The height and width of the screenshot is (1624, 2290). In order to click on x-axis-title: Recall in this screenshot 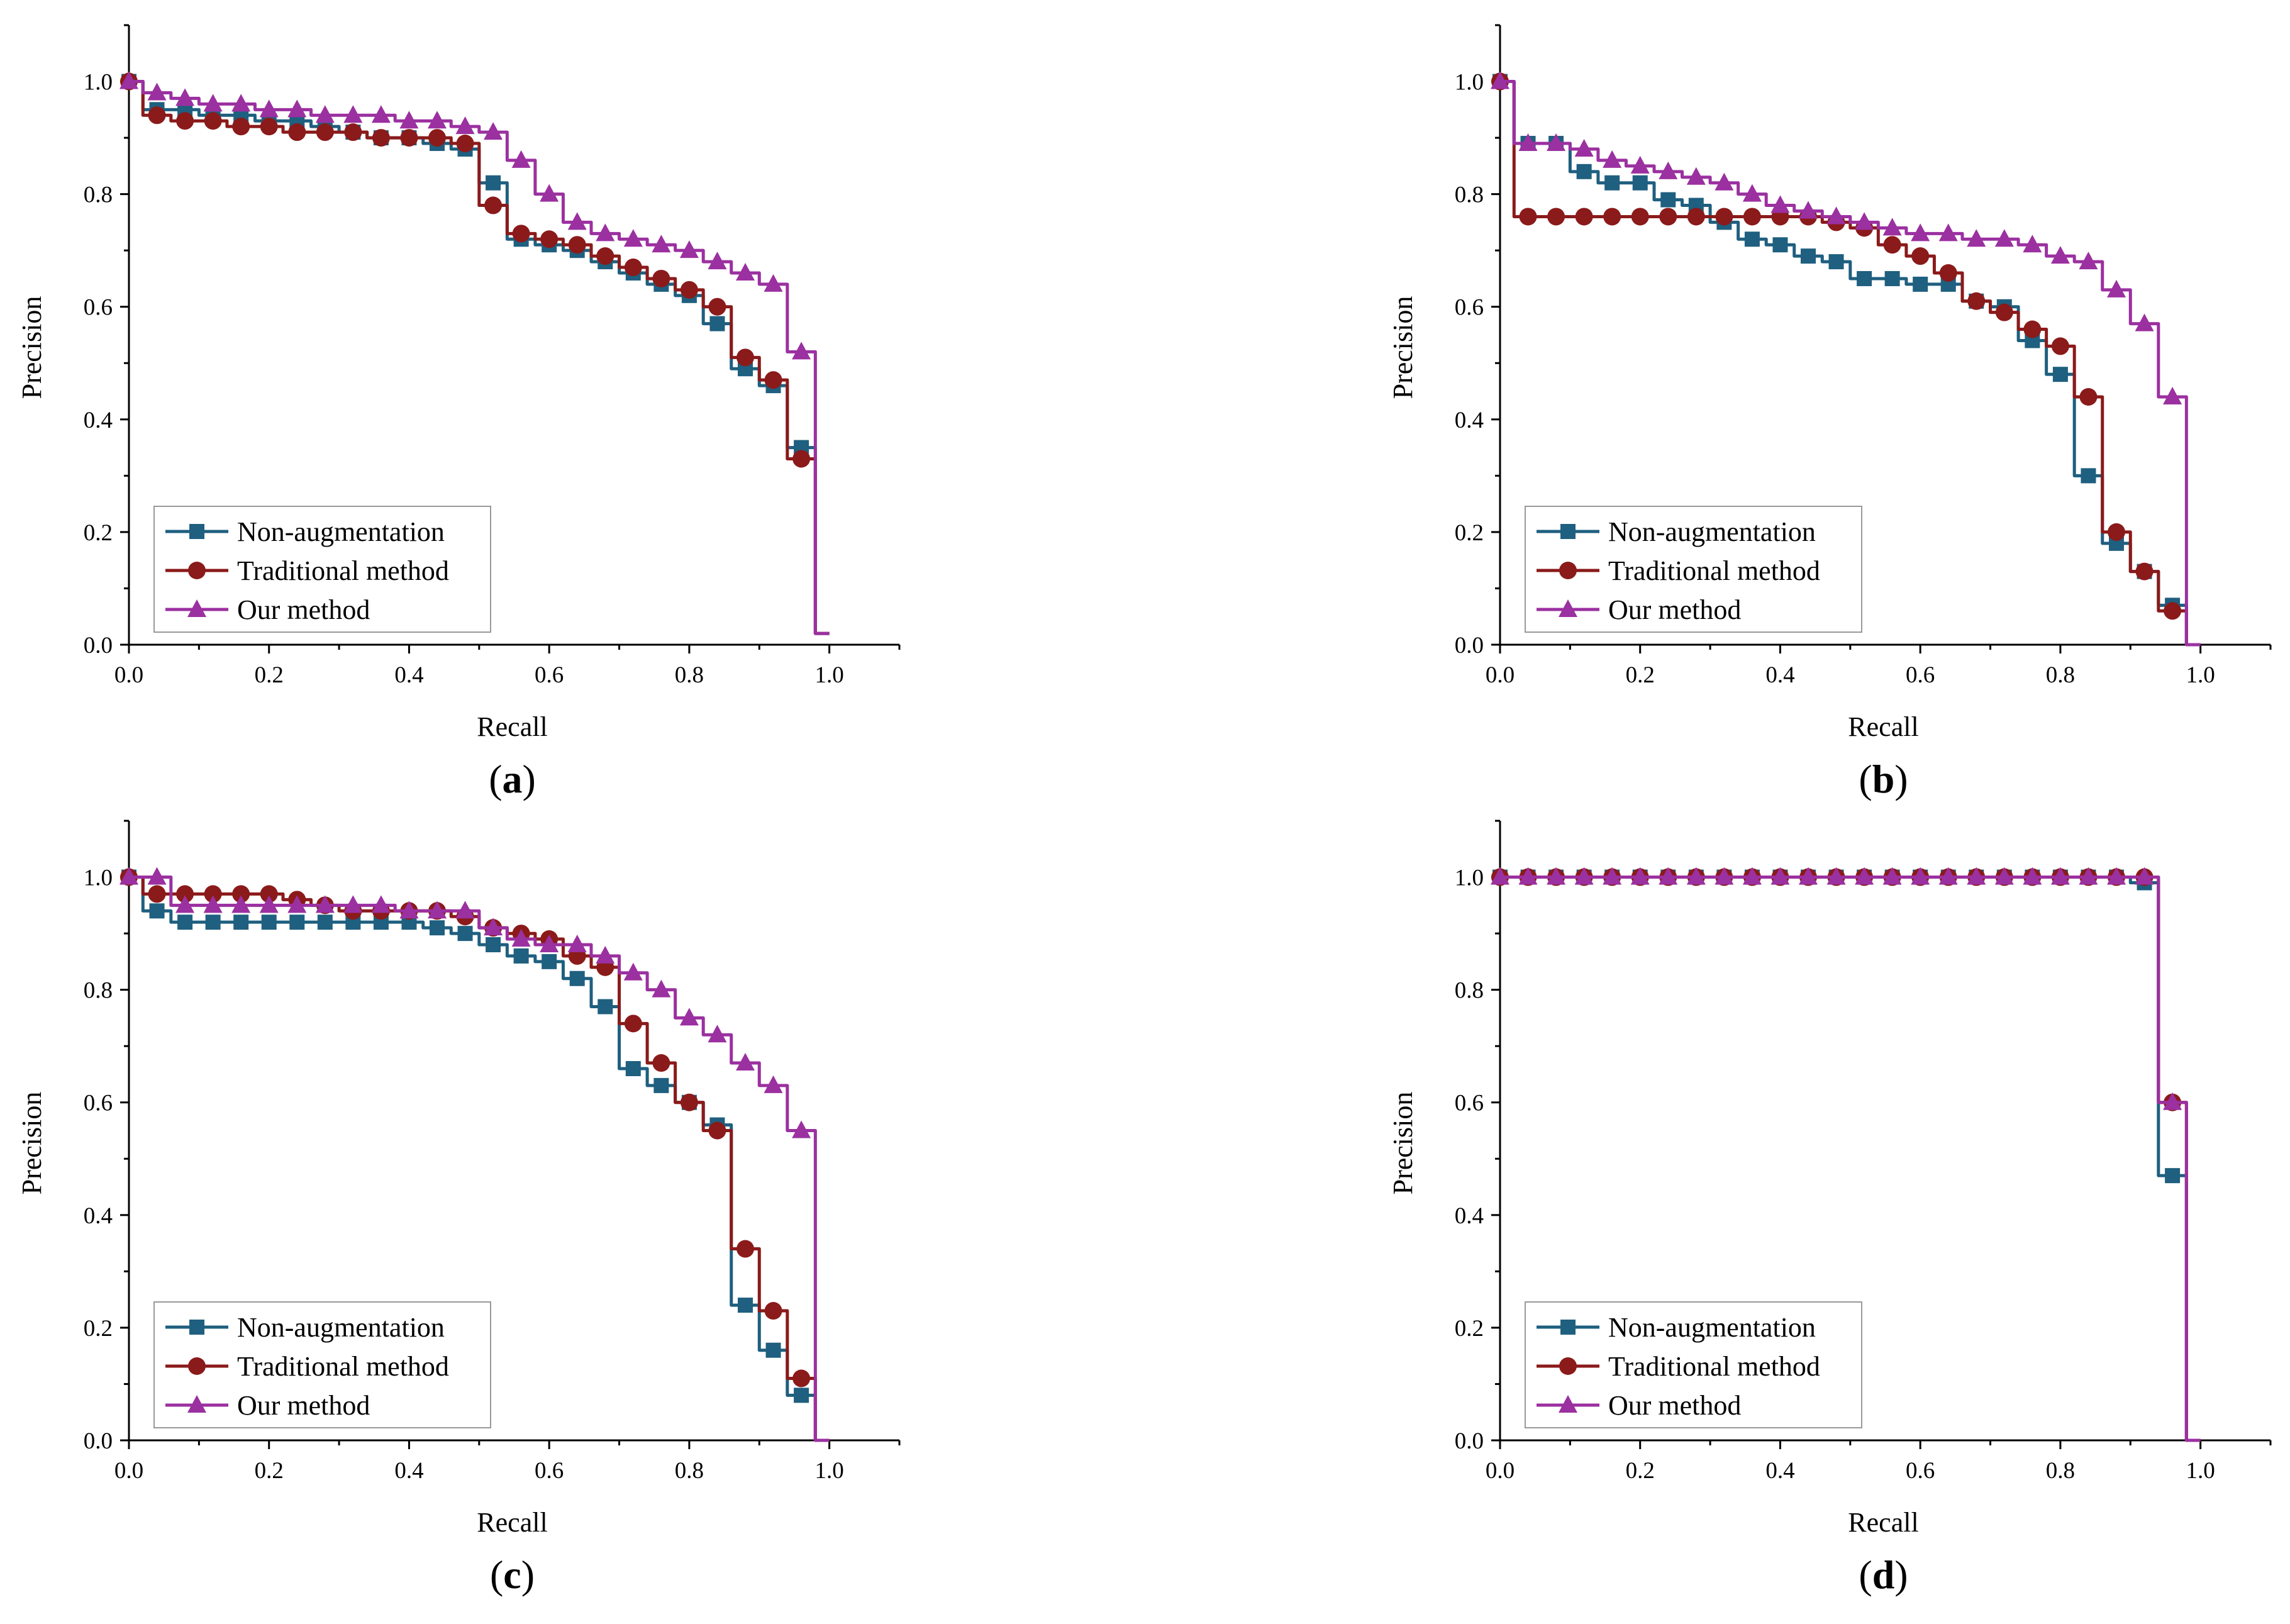, I will do `click(512, 1522)`.